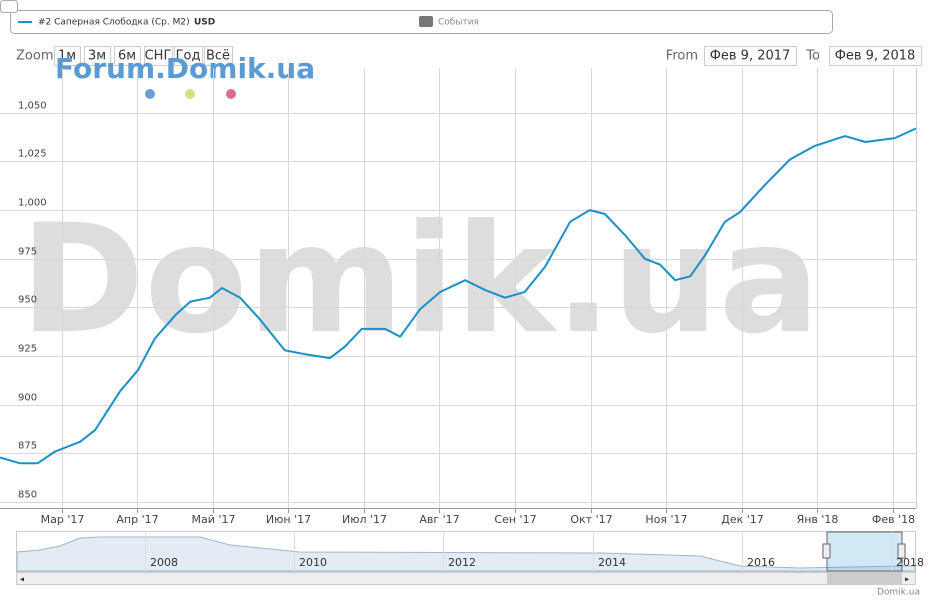 The image size is (931, 604). Describe the element at coordinates (164, 562) in the screenshot. I see `navigator-label: 2008` at that location.